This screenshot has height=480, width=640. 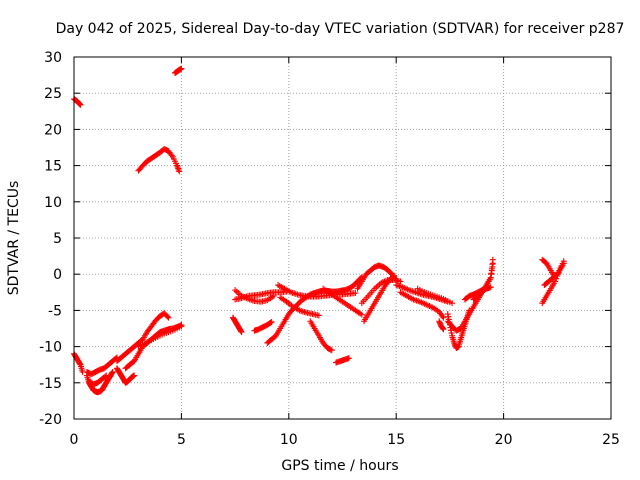 What do you see at coordinates (55, 311) in the screenshot?
I see `y-tick-label: -5` at bounding box center [55, 311].